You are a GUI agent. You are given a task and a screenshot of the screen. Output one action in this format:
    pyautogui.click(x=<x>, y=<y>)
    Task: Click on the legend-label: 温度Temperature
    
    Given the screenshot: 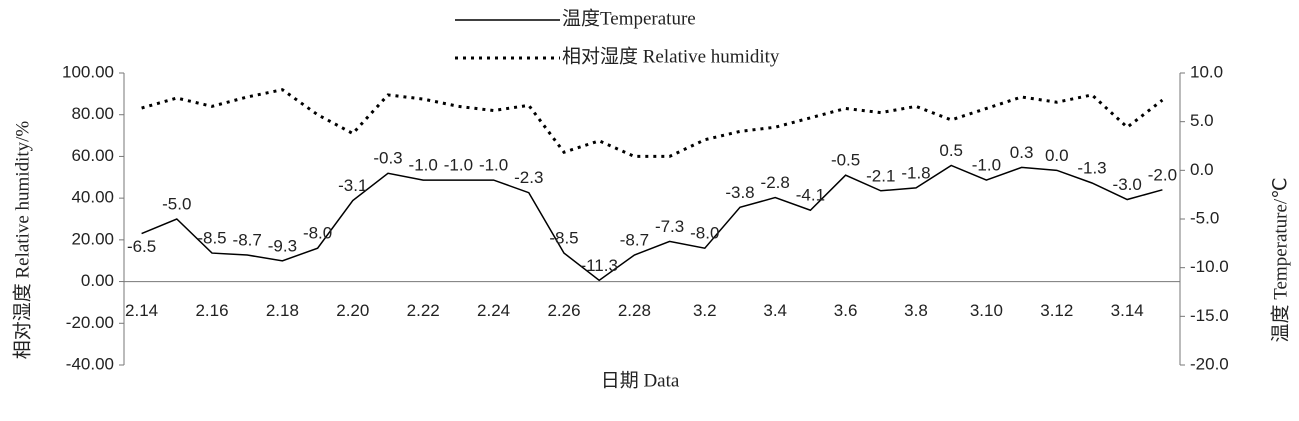 What is the action you would take?
    pyautogui.click(x=629, y=18)
    